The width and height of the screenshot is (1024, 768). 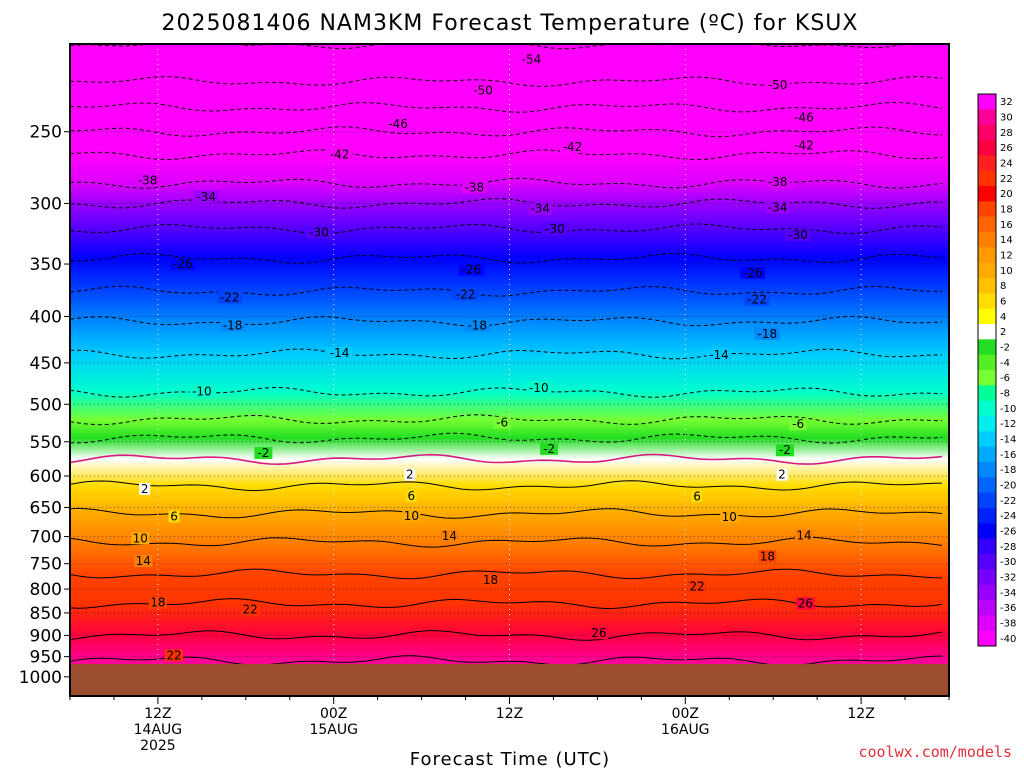 What do you see at coordinates (1005, 348) in the screenshot?
I see `colorbar-label: -2` at bounding box center [1005, 348].